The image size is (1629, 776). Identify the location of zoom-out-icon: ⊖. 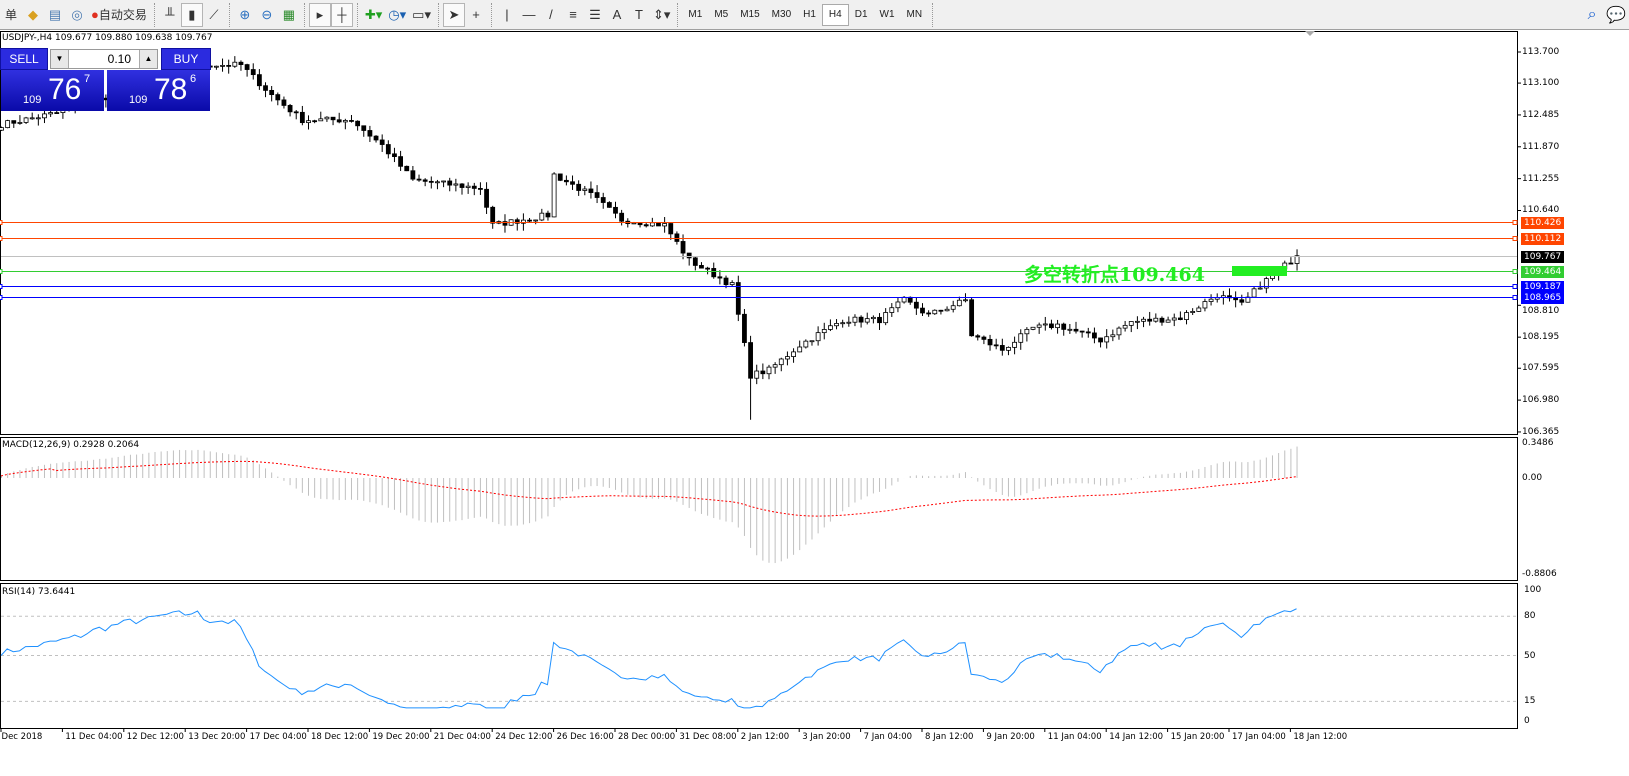
(267, 14).